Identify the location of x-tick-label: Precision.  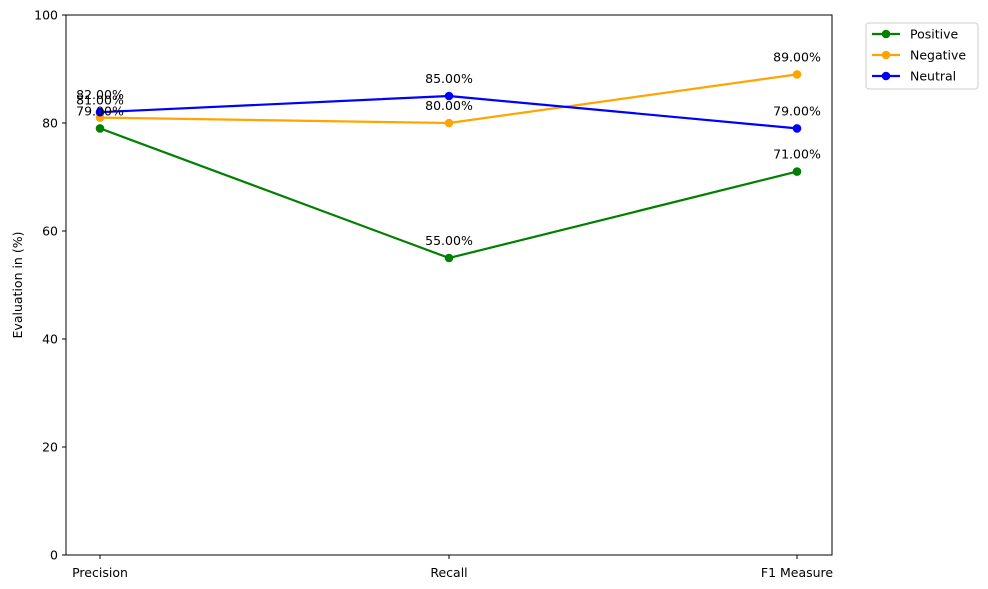
(100, 572).